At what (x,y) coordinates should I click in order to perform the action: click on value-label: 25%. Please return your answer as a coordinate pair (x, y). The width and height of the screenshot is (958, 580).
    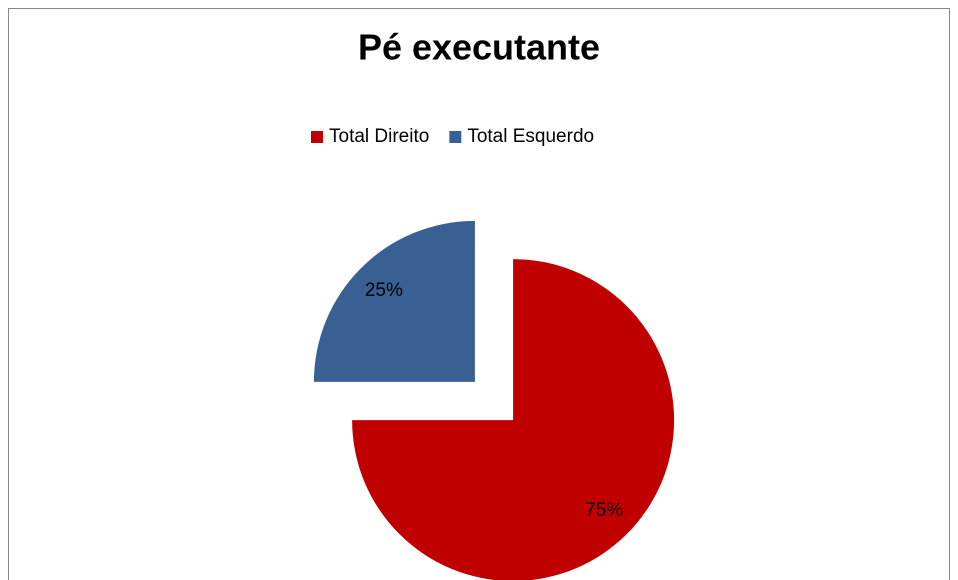
    Looking at the image, I should click on (384, 290).